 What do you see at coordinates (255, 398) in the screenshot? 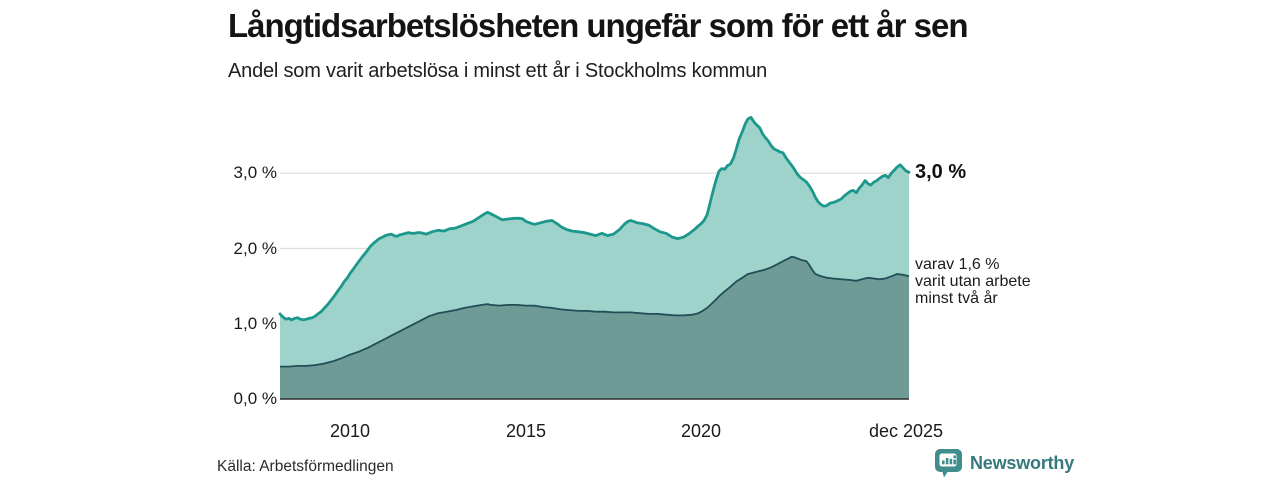
I see `y-tick-label-0pct: 0,0 %` at bounding box center [255, 398].